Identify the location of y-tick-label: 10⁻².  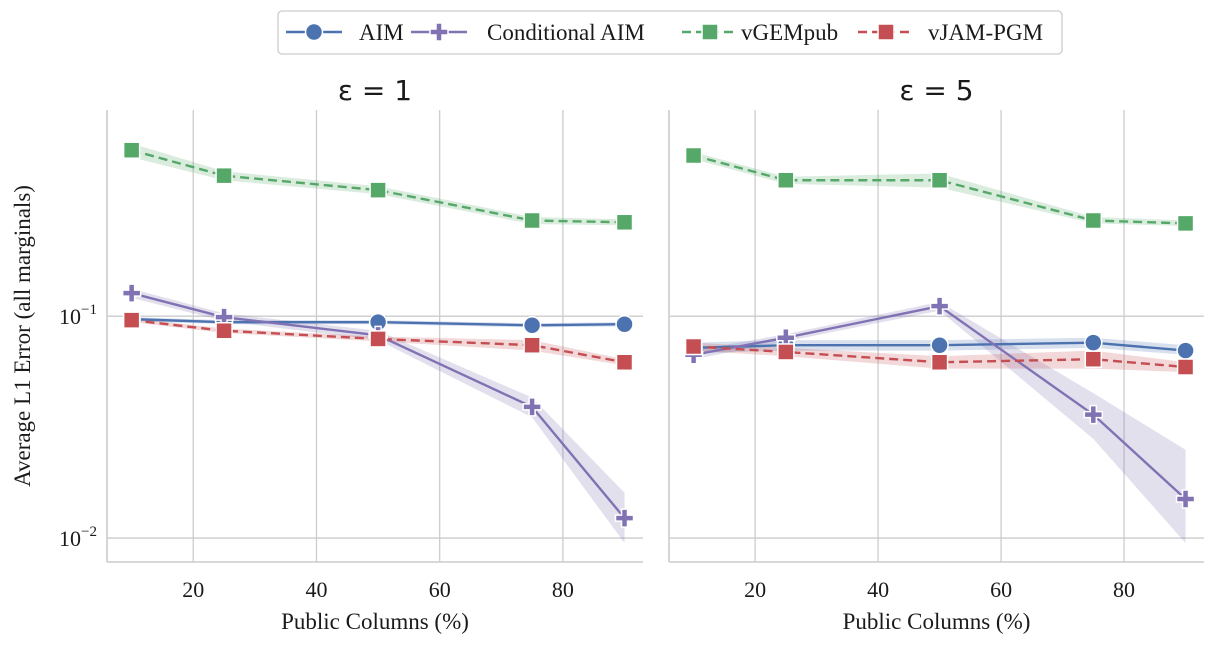
(78, 537).